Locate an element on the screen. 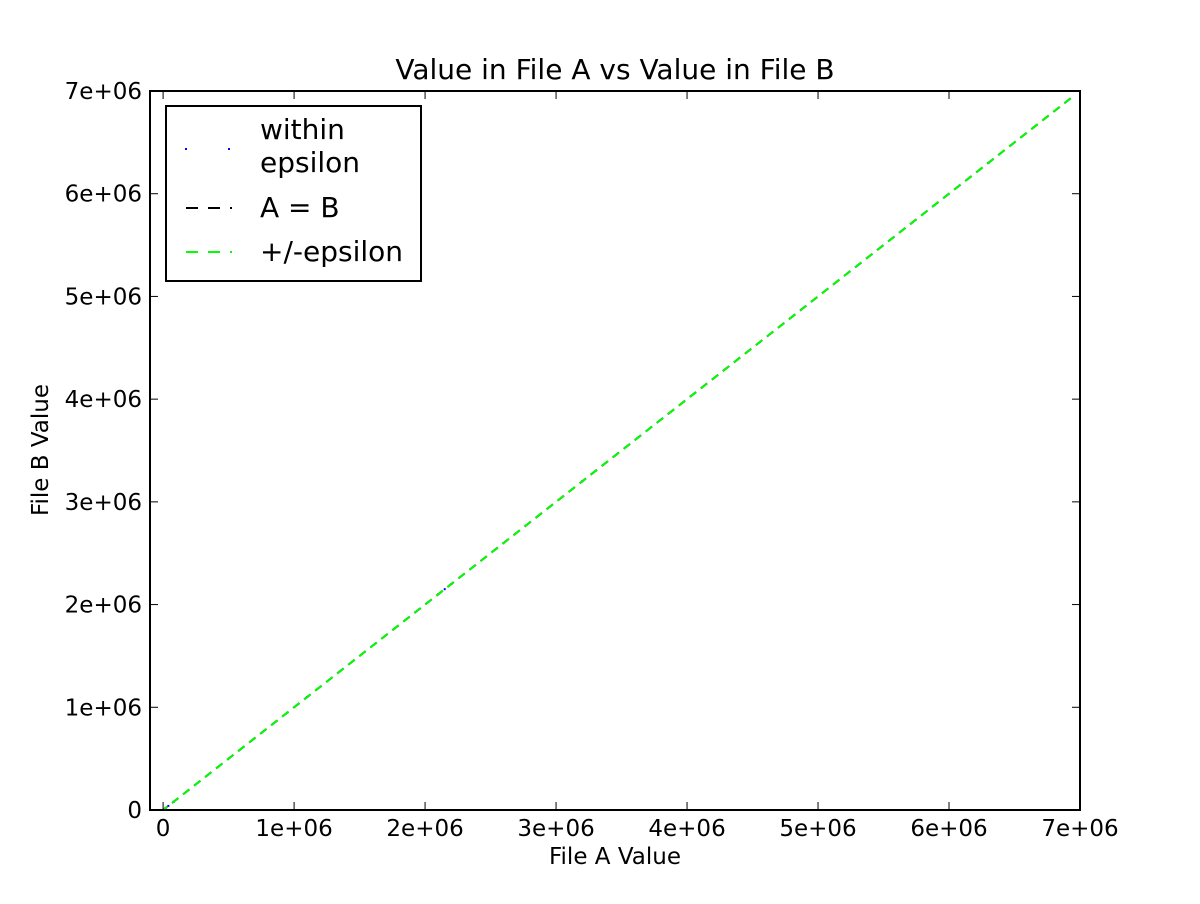 The height and width of the screenshot is (904, 1200). x-axis-label: File A Value is located at coordinates (615, 857).